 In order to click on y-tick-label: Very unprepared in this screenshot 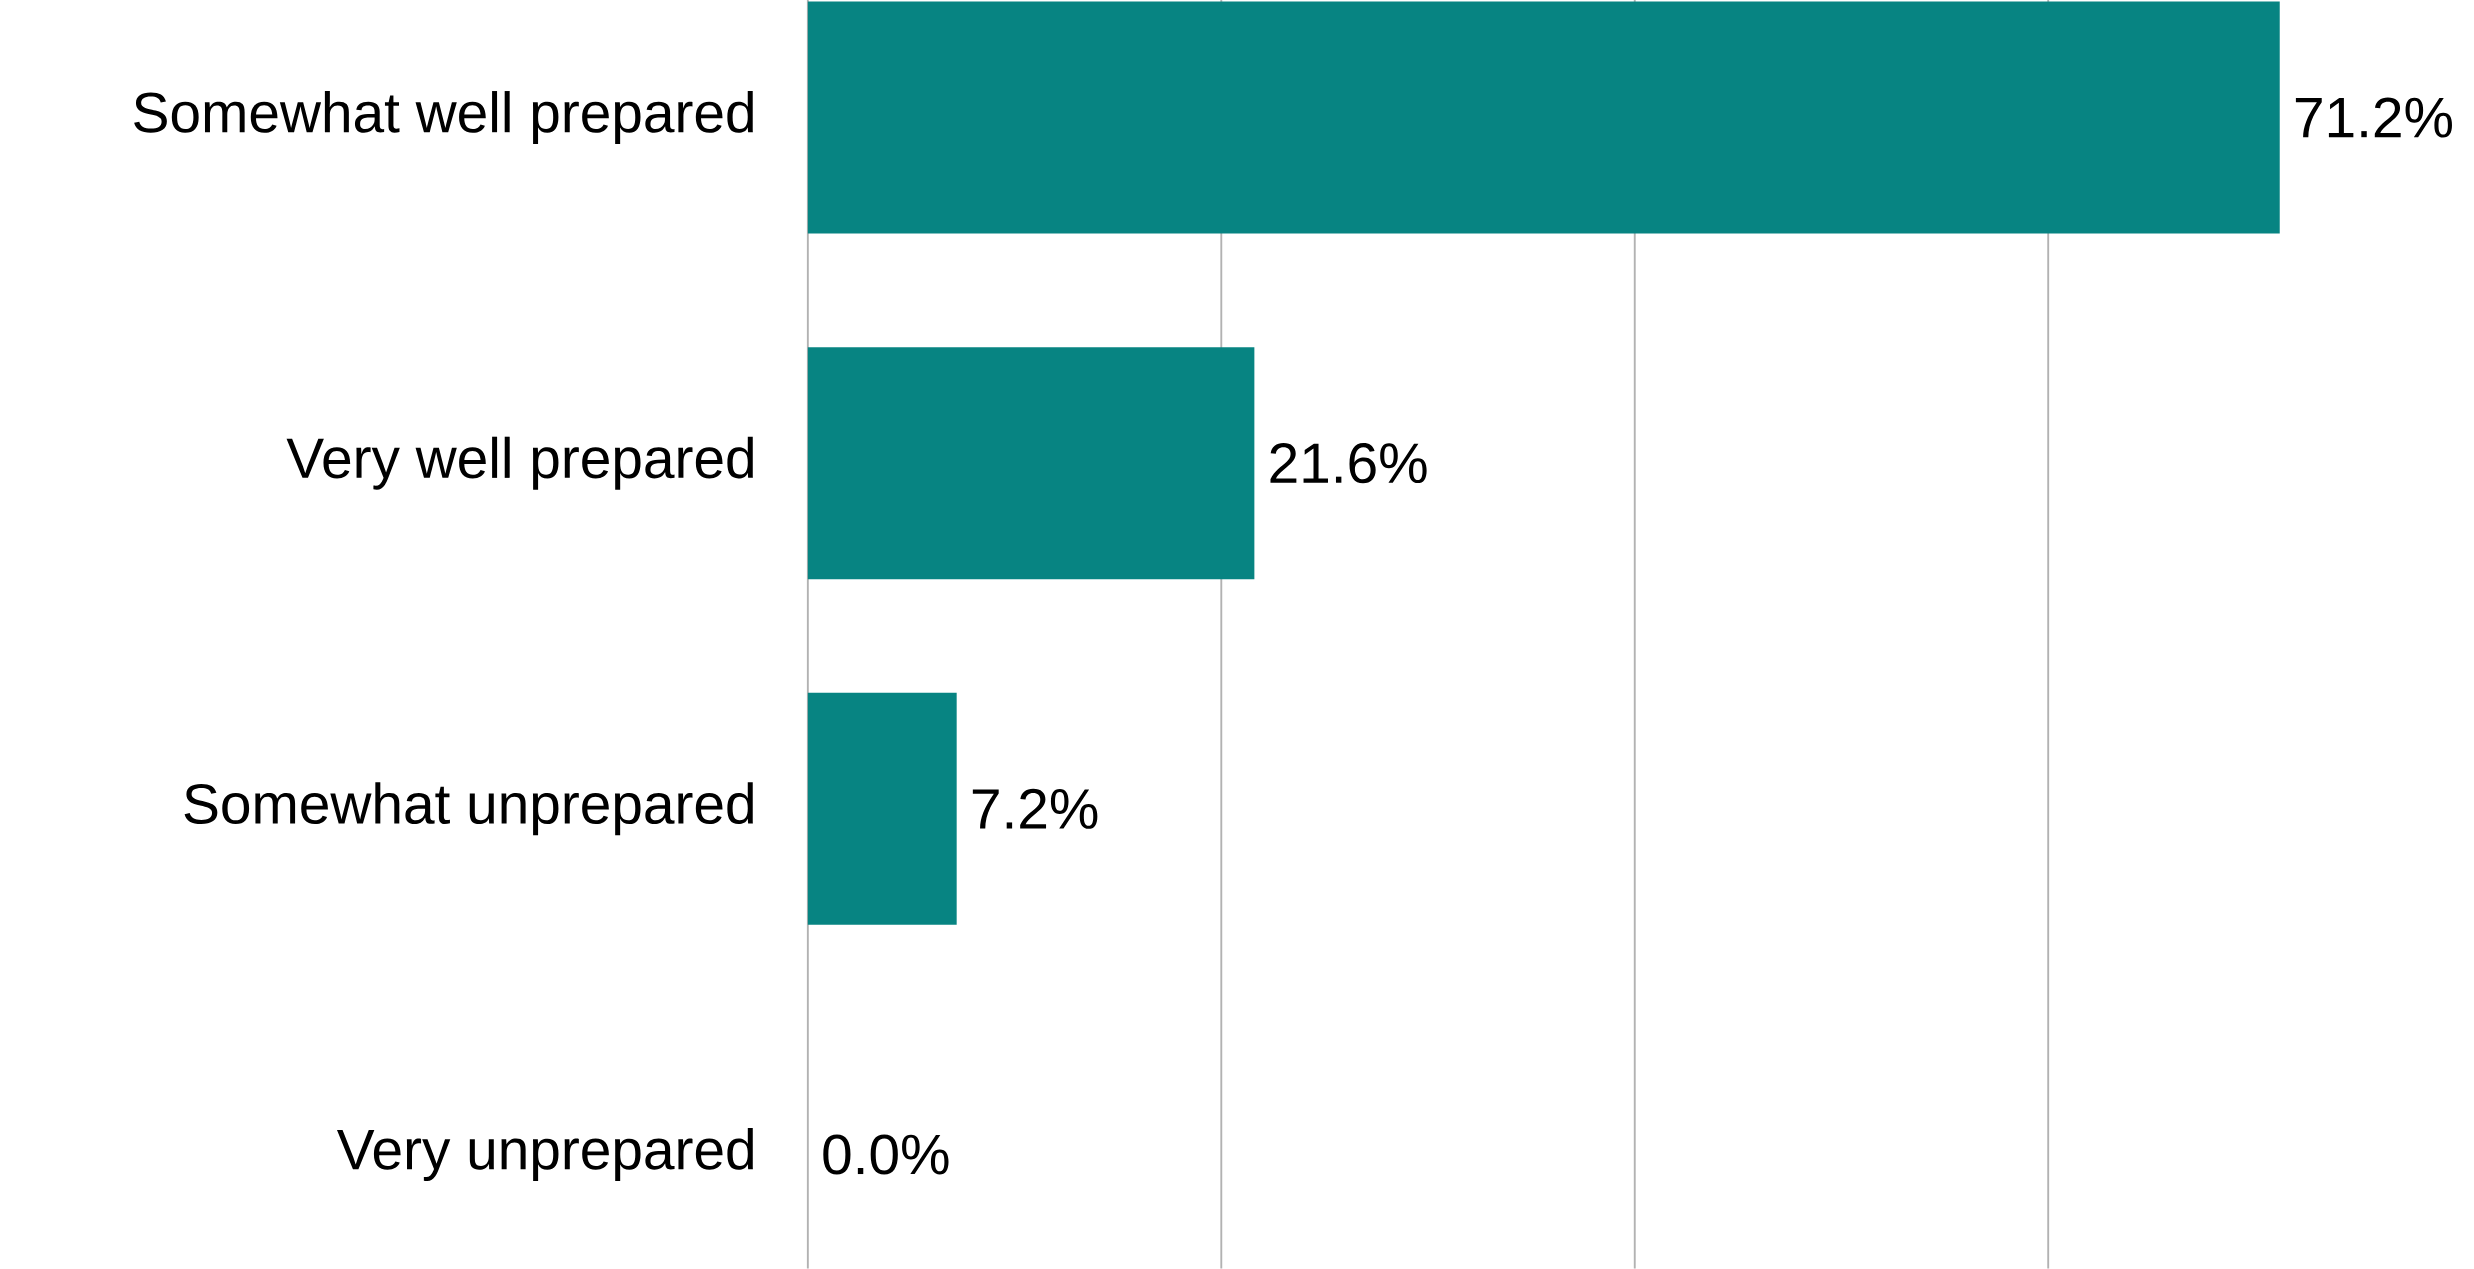, I will do `click(544, 1155)`.